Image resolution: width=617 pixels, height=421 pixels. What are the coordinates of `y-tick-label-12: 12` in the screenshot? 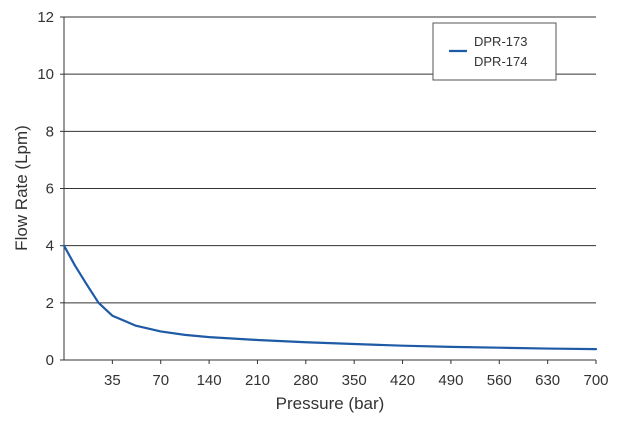 It's located at (45, 17).